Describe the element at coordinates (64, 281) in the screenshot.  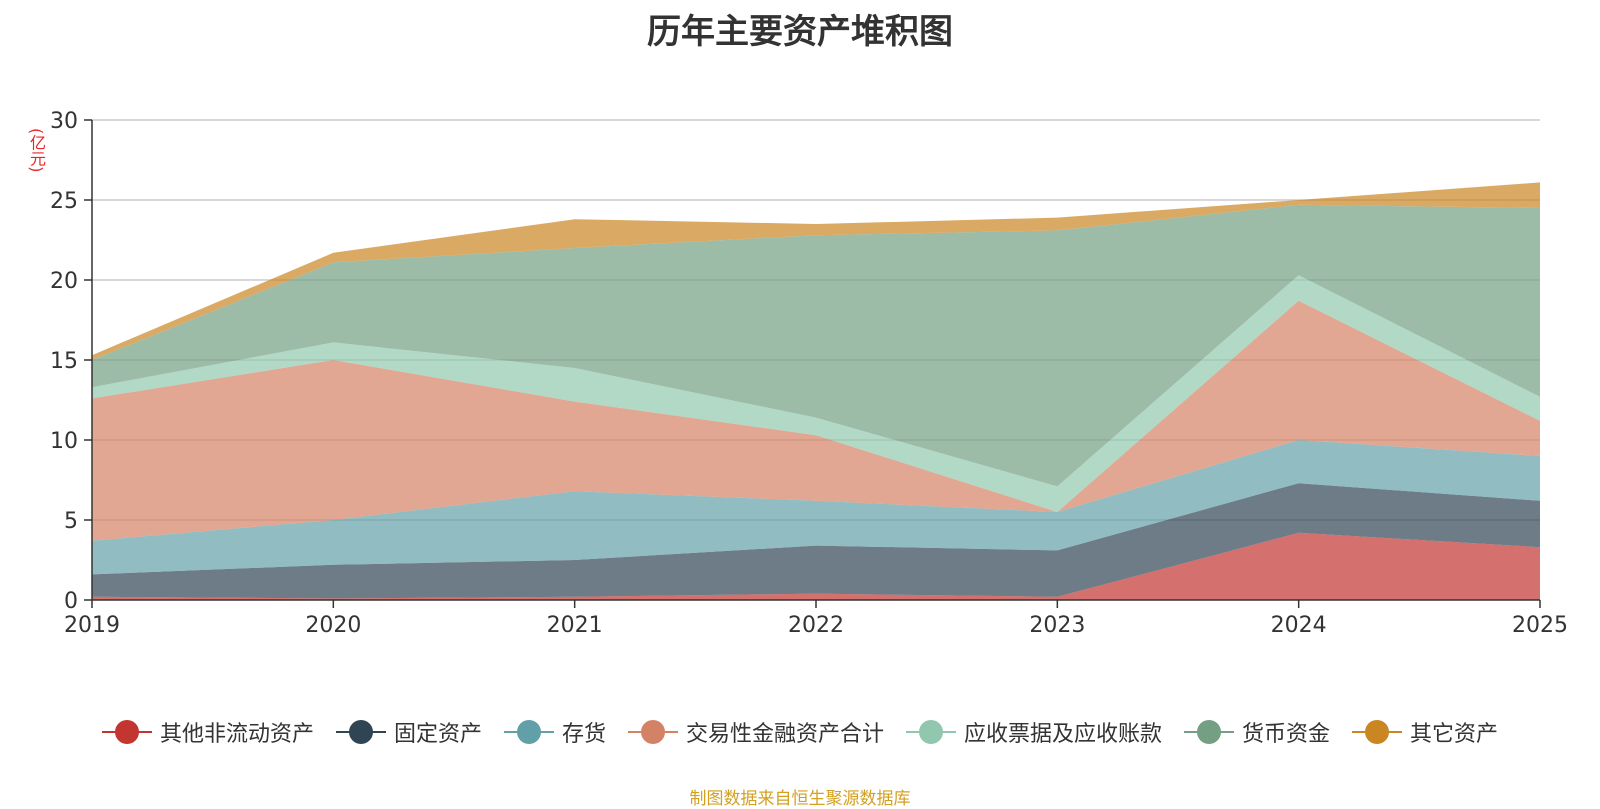
I see `y-tick-label: 20` at that location.